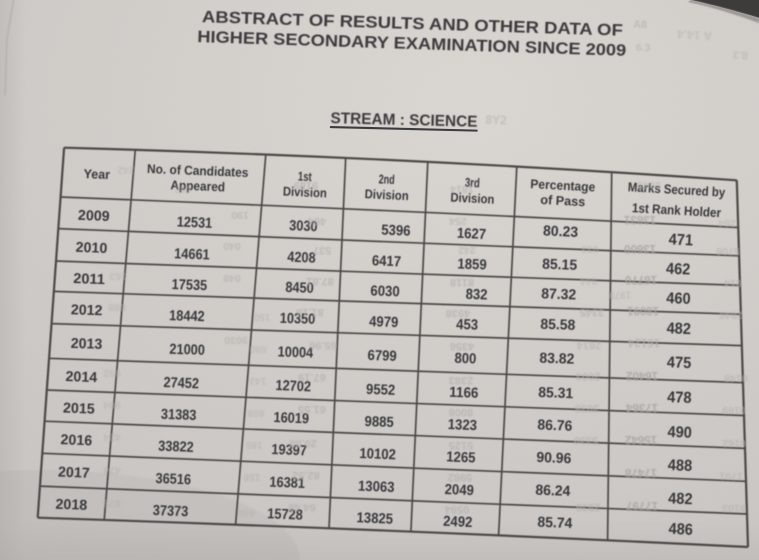 The image size is (759, 560). Describe the element at coordinates (588, 376) in the screenshot. I see `svg-text: 2003` at that location.